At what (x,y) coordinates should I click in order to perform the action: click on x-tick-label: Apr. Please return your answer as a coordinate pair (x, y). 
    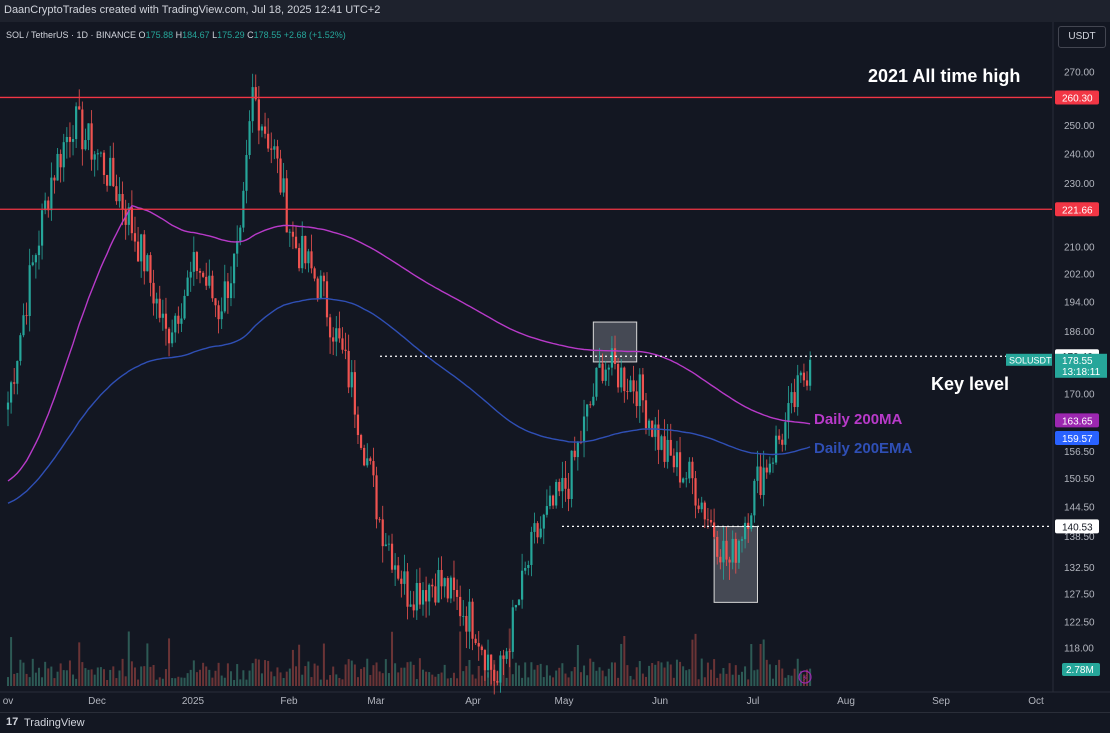
    Looking at the image, I should click on (473, 701).